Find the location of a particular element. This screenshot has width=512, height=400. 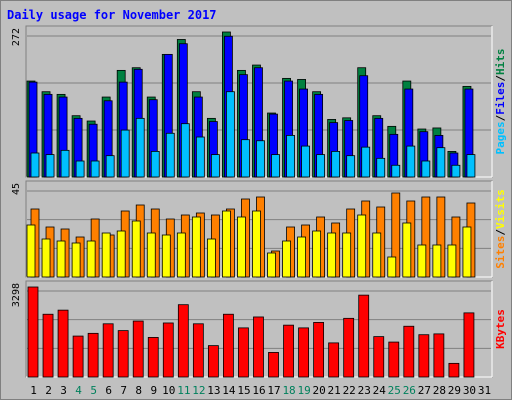

day-tick-label: 2 is located at coordinates (48, 390).